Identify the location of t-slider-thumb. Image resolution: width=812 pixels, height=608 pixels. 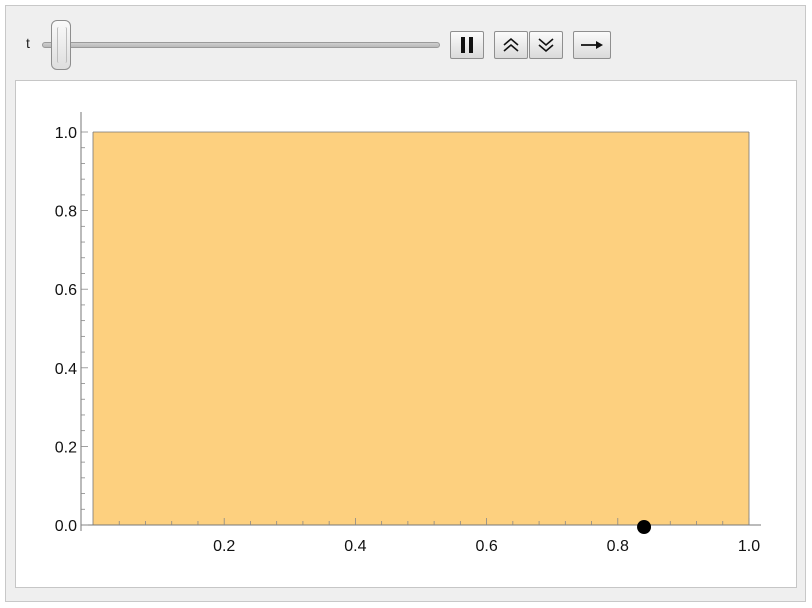
(61, 45).